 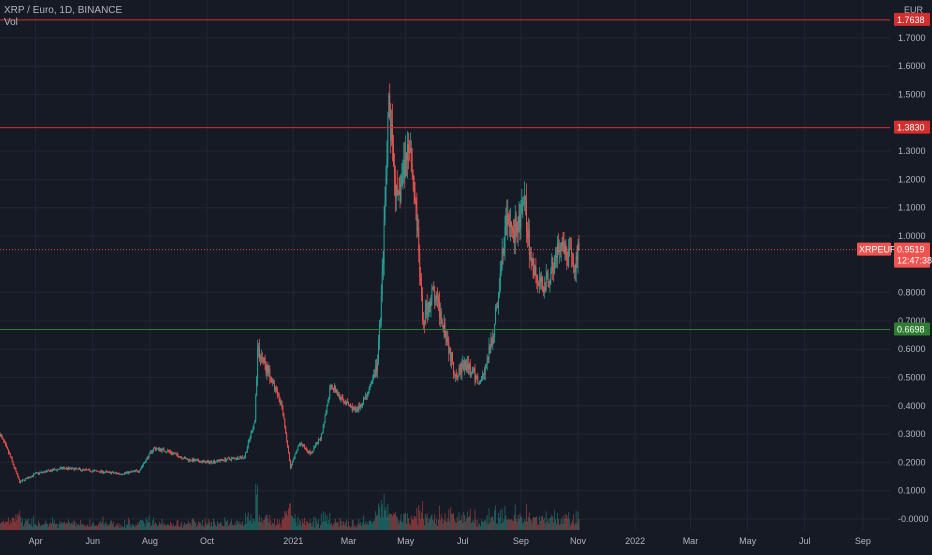 I want to click on volume-indicator-label: Vol, so click(x=11, y=23).